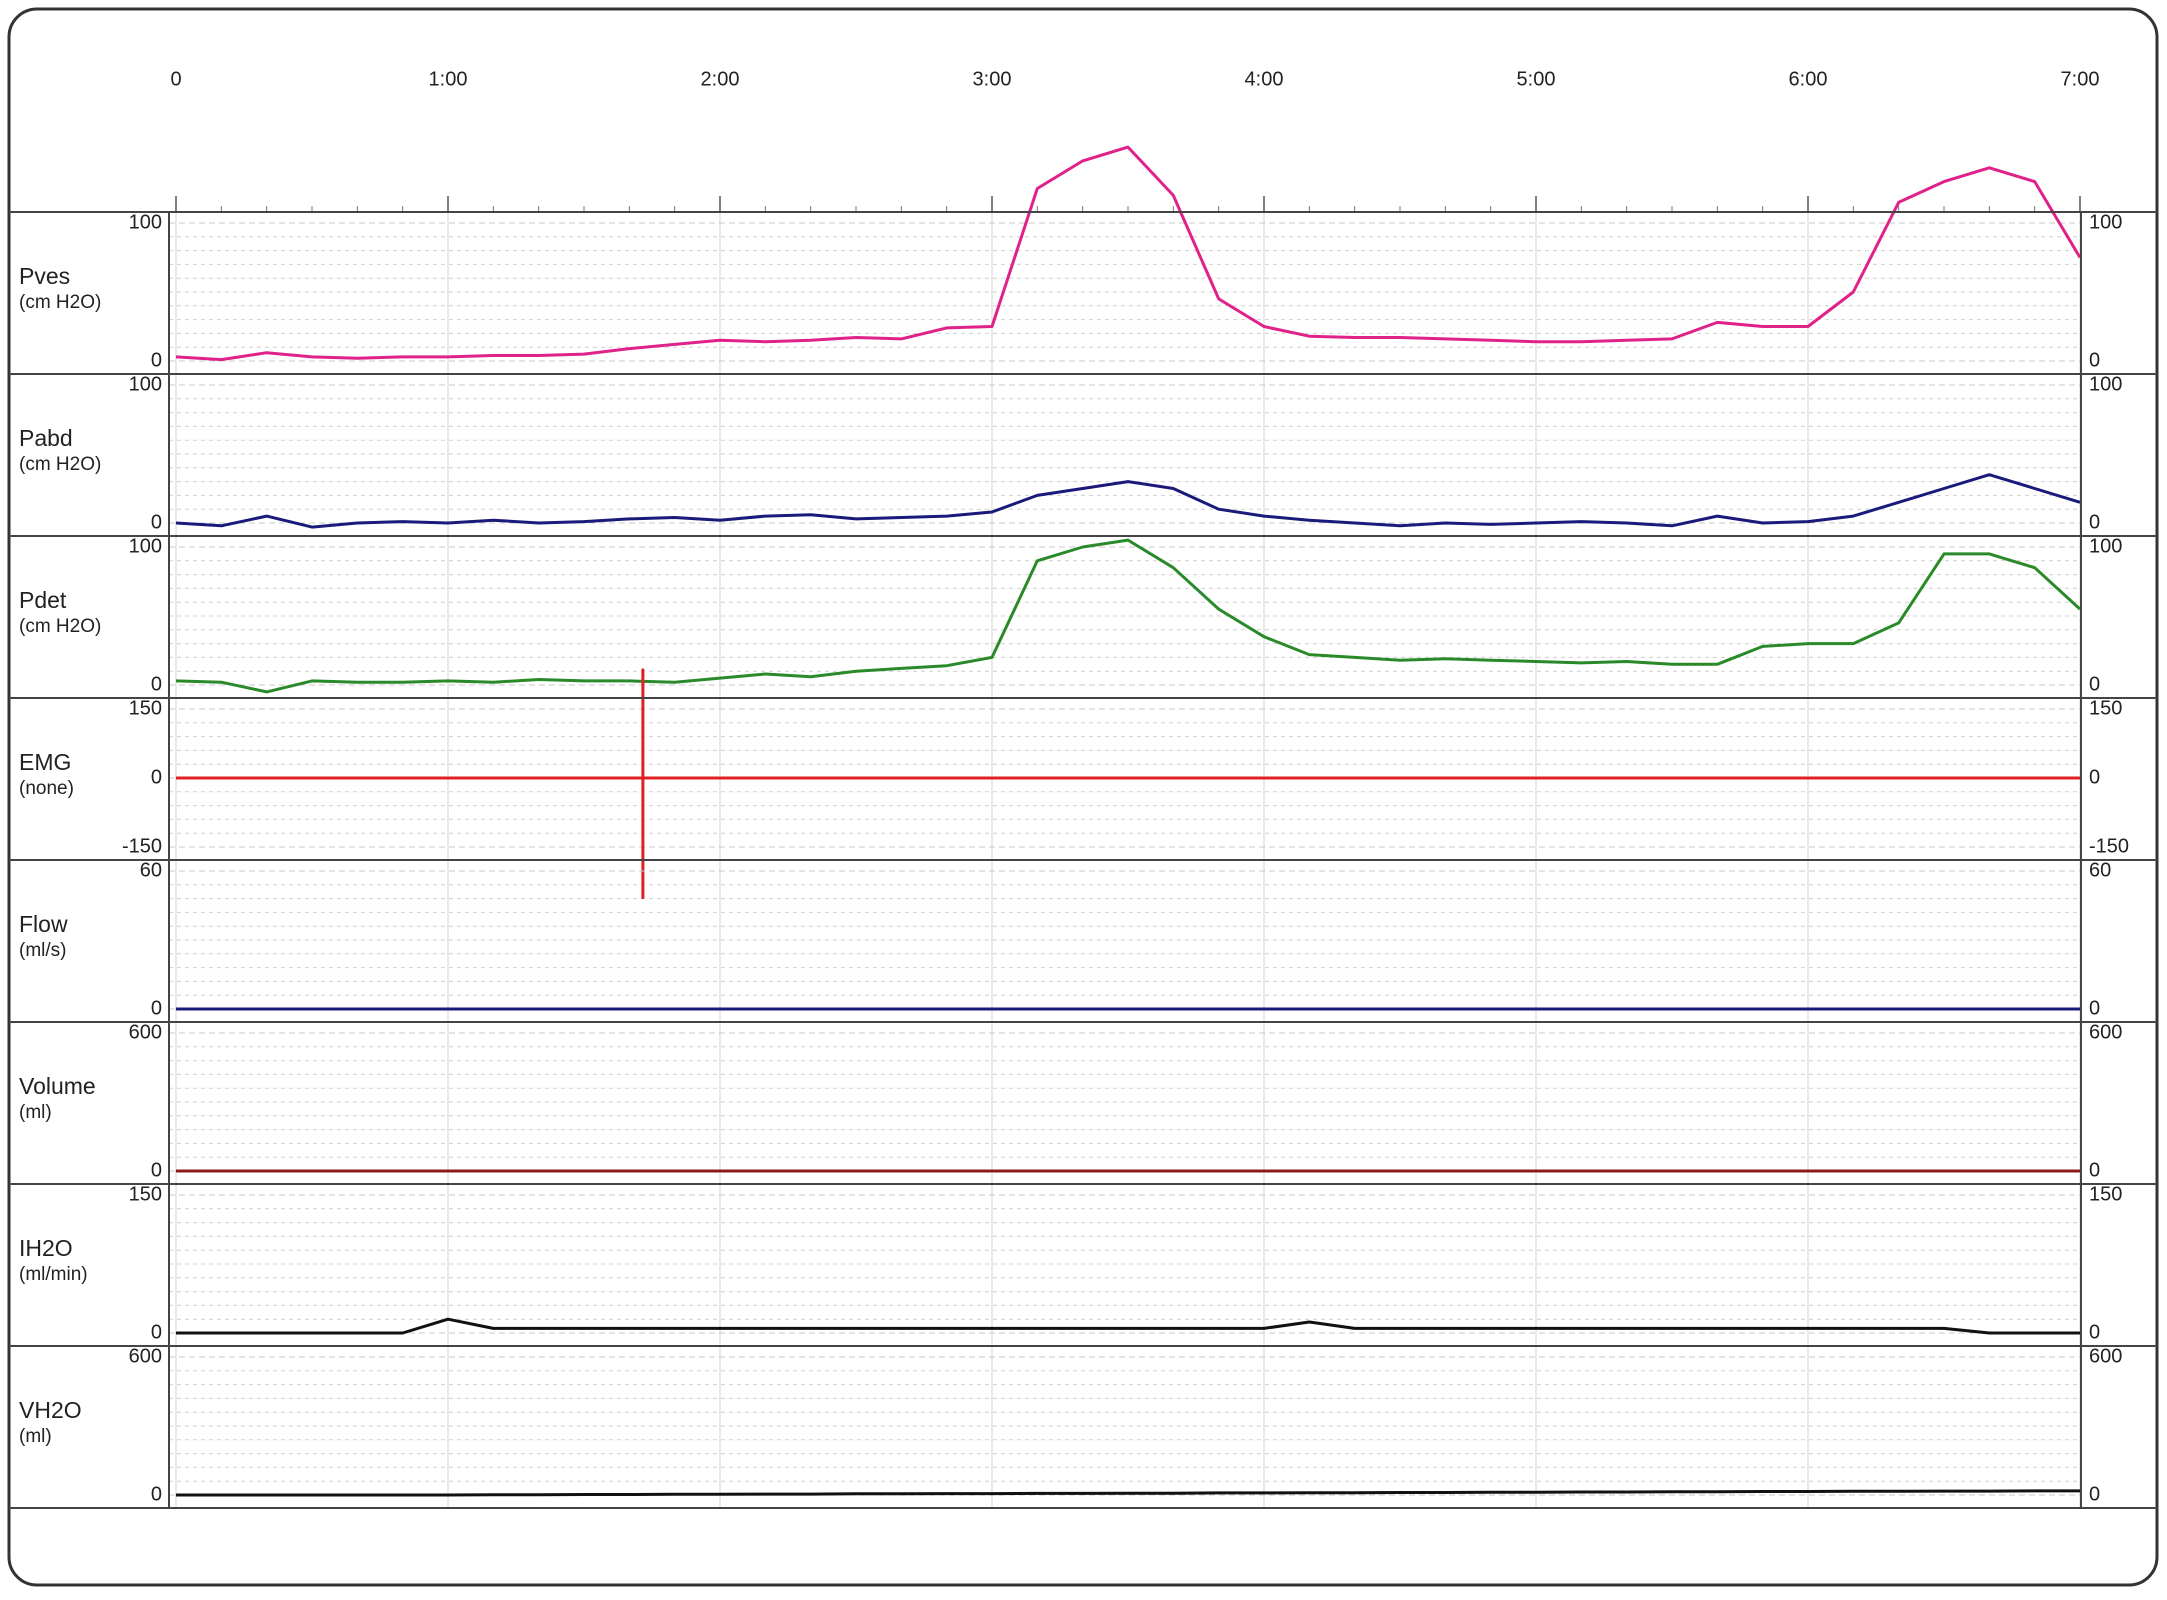 The image size is (2167, 1600). Describe the element at coordinates (142, 846) in the screenshot. I see `y-tick-label: -150` at that location.